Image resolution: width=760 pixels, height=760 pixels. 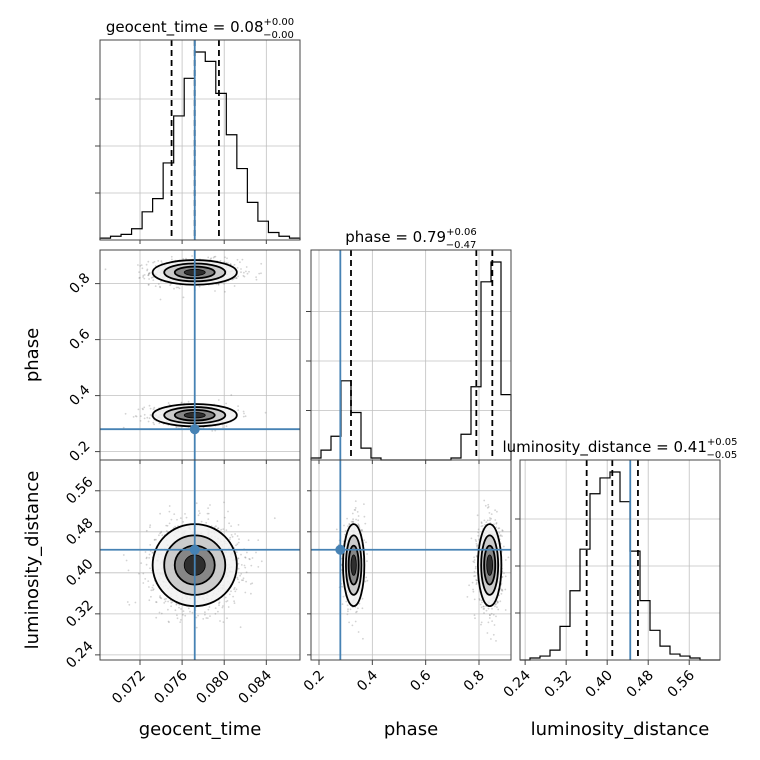 What do you see at coordinates (461, 245) in the screenshot?
I see `title-sub-phase: −0.47` at bounding box center [461, 245].